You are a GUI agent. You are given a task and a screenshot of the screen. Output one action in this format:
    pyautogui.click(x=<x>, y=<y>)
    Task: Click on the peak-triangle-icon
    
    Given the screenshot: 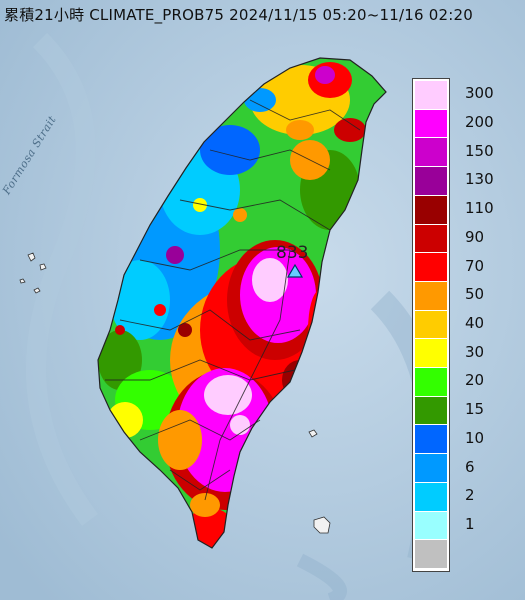 What is the action you would take?
    pyautogui.click(x=295, y=271)
    